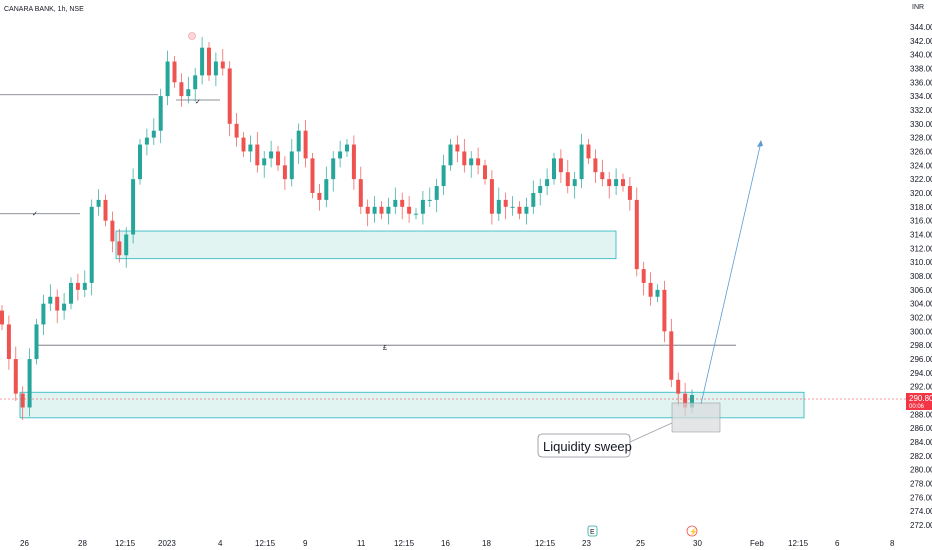 The image size is (932, 550). What do you see at coordinates (919, 401) in the screenshot?
I see `last-price-badge` at bounding box center [919, 401].